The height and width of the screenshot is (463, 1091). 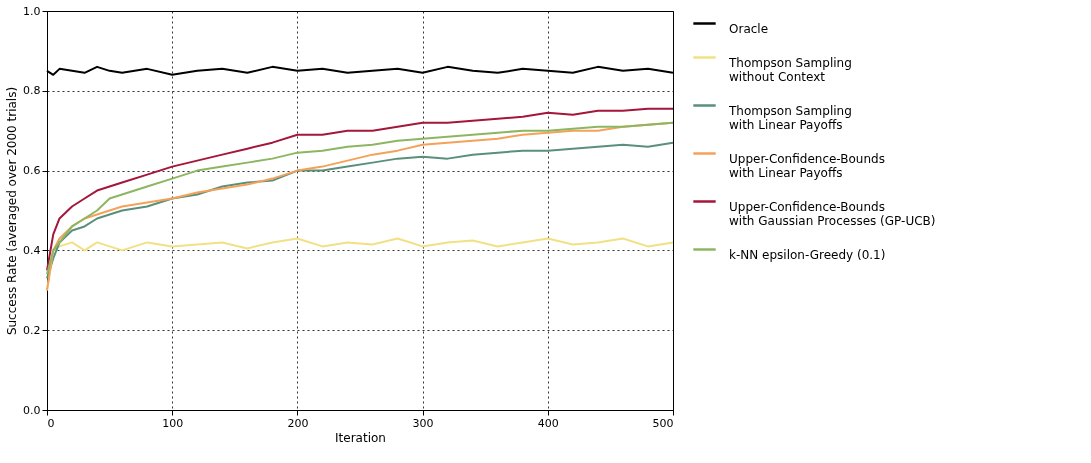 What do you see at coordinates (790, 117) in the screenshot?
I see `legend-label: Thompson Sampling with Linear Payoffs` at bounding box center [790, 117].